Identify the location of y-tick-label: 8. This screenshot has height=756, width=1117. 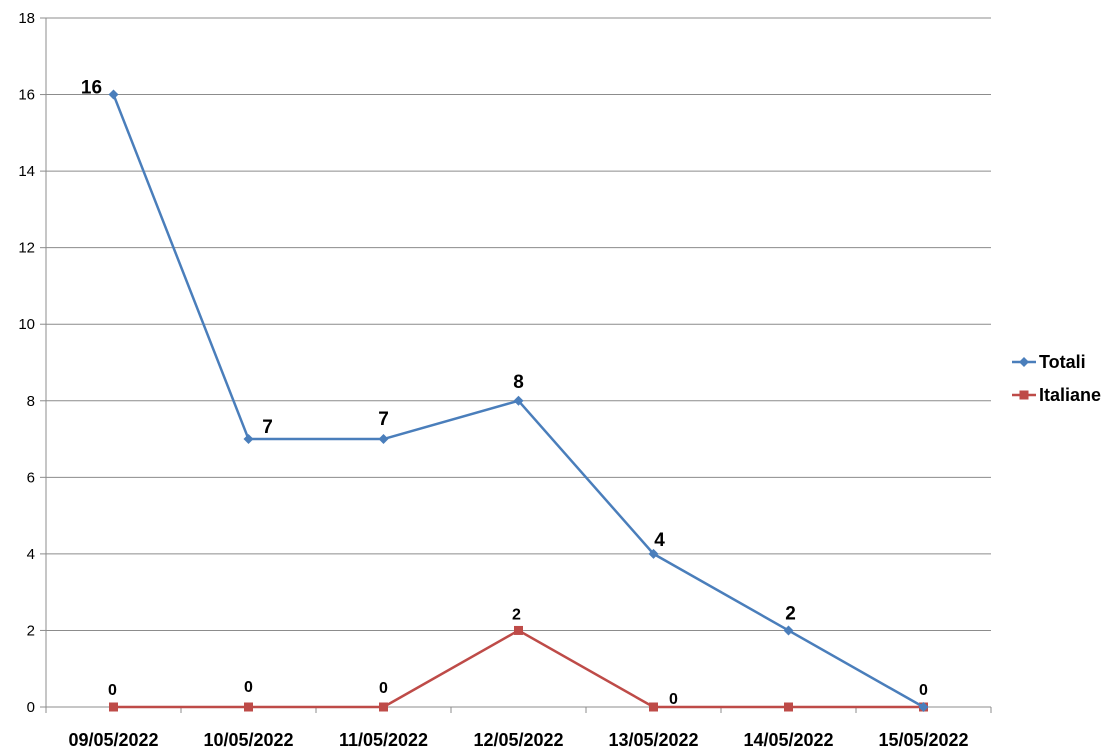
(31, 401).